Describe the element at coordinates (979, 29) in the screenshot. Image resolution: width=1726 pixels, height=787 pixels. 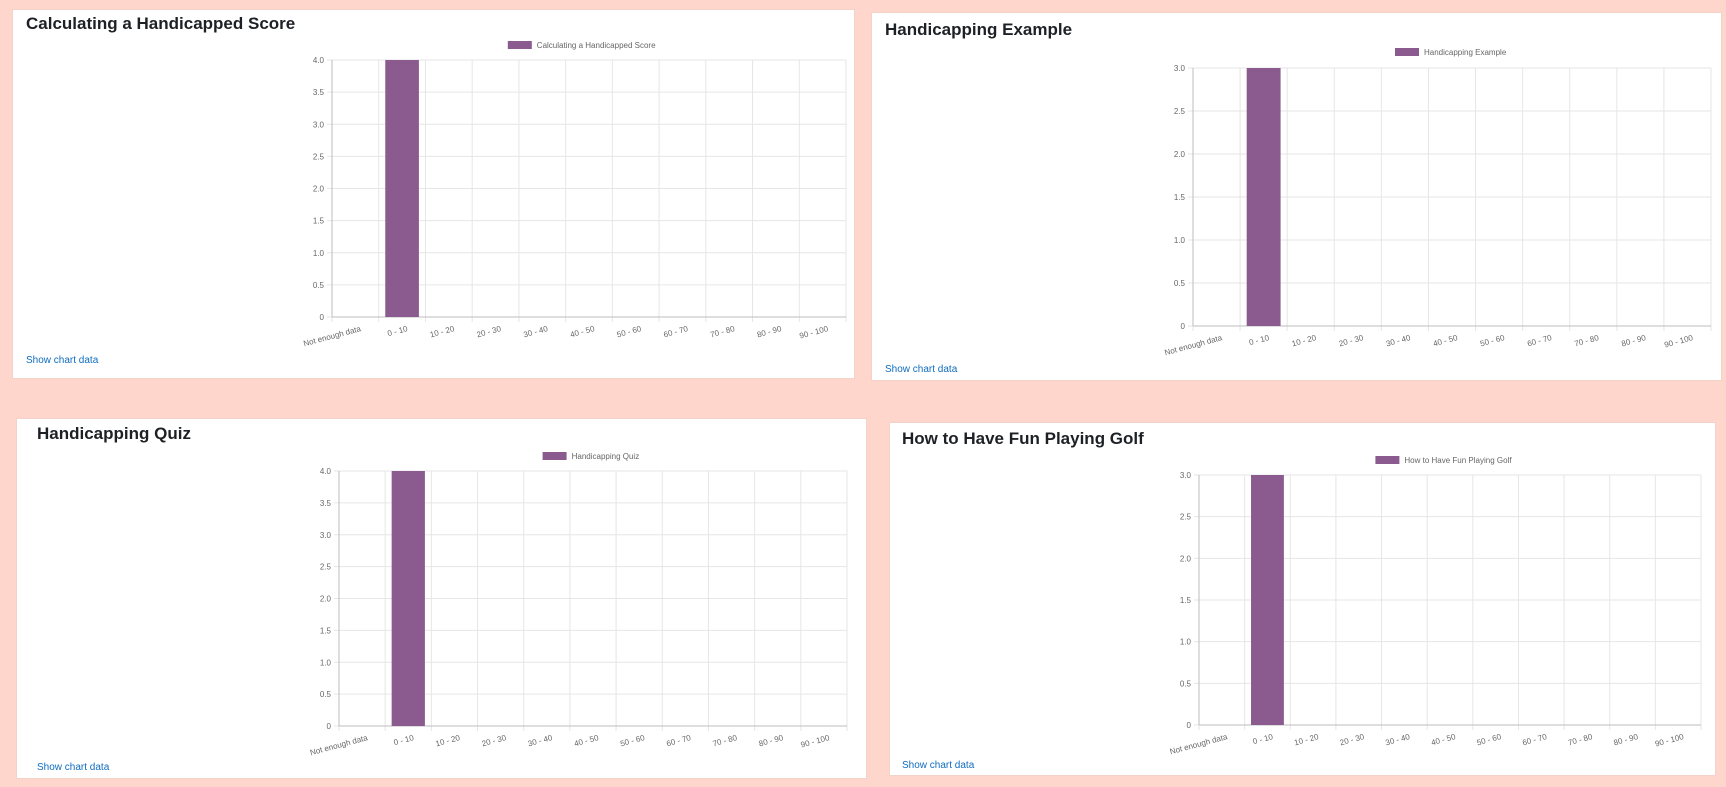
I see `chart-title: Handicapping Example` at that location.